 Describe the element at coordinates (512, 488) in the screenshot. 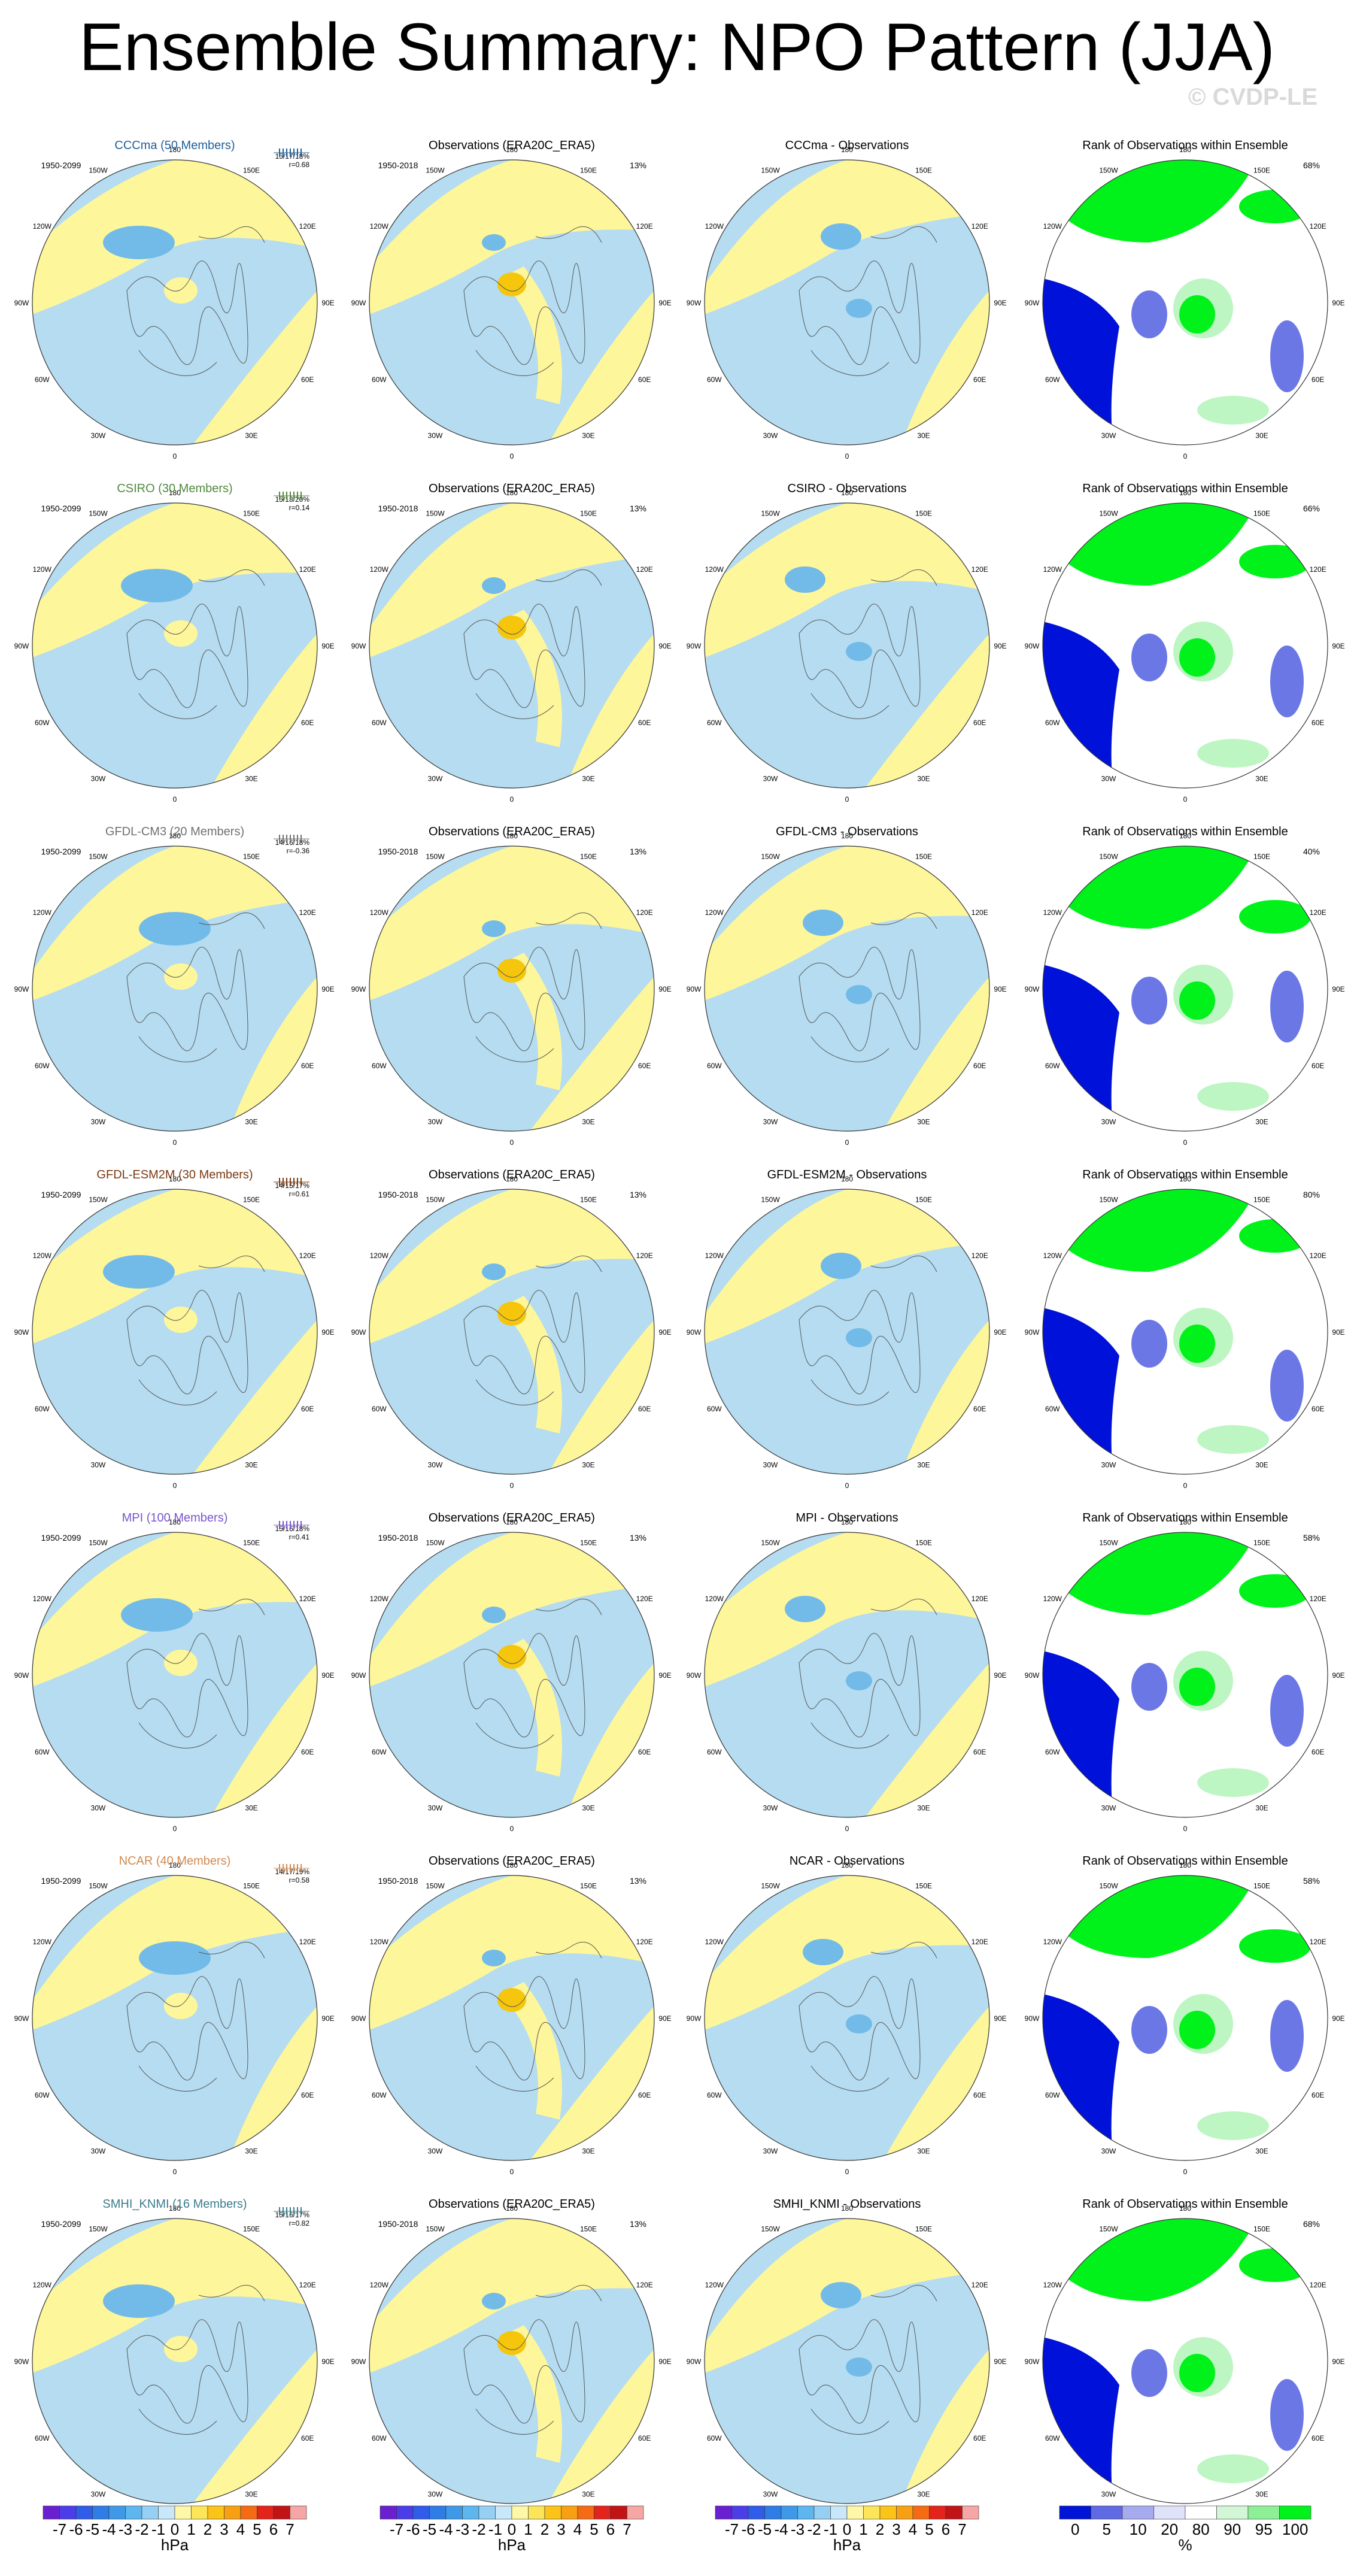

I see `obs-title: Observations (ERA20C_ERA5)` at that location.